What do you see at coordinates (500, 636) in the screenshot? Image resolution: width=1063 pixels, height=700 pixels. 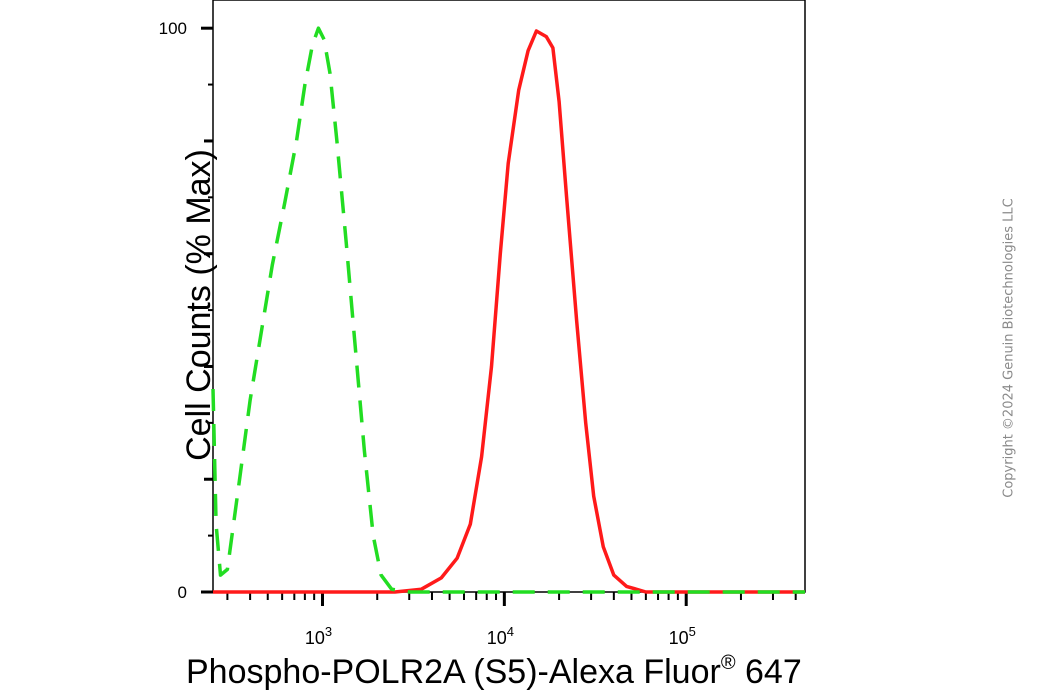 I see `x-tick-label: 10⁴` at bounding box center [500, 636].